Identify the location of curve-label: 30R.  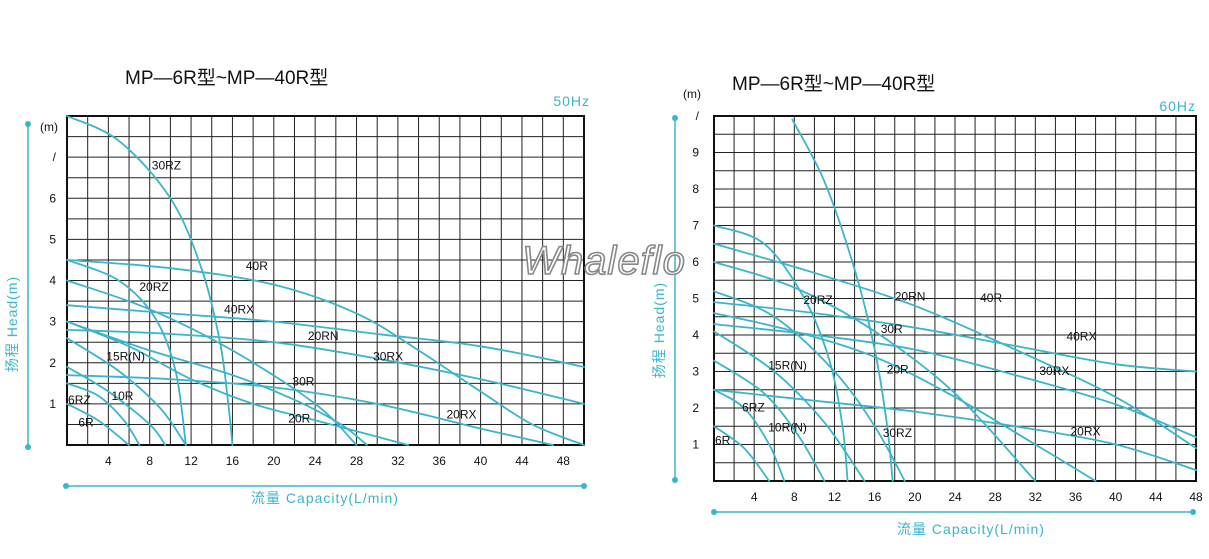
(303, 381).